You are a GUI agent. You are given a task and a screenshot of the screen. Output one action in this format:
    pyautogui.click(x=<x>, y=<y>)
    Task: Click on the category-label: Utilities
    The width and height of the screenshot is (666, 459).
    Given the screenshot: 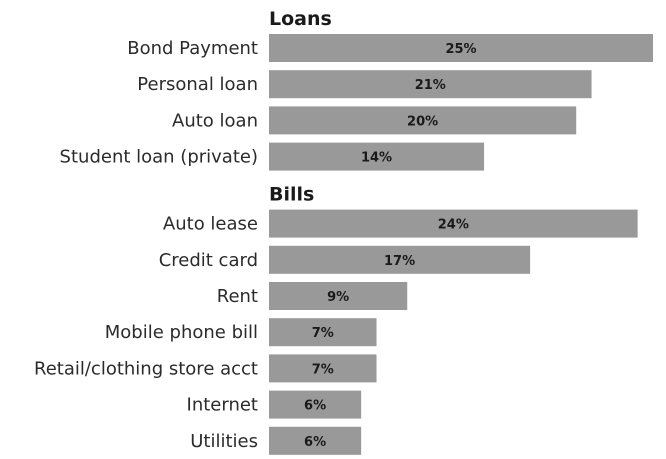 What is the action you would take?
    pyautogui.click(x=224, y=441)
    